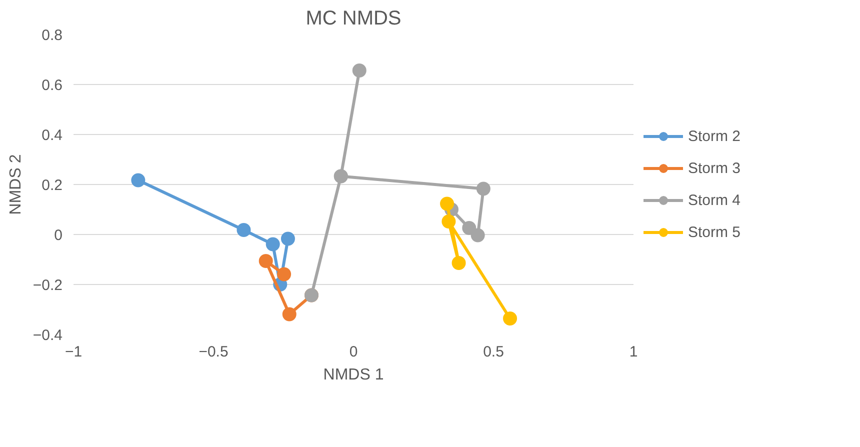  What do you see at coordinates (353, 352) in the screenshot?
I see `x-tick-label: 0` at bounding box center [353, 352].